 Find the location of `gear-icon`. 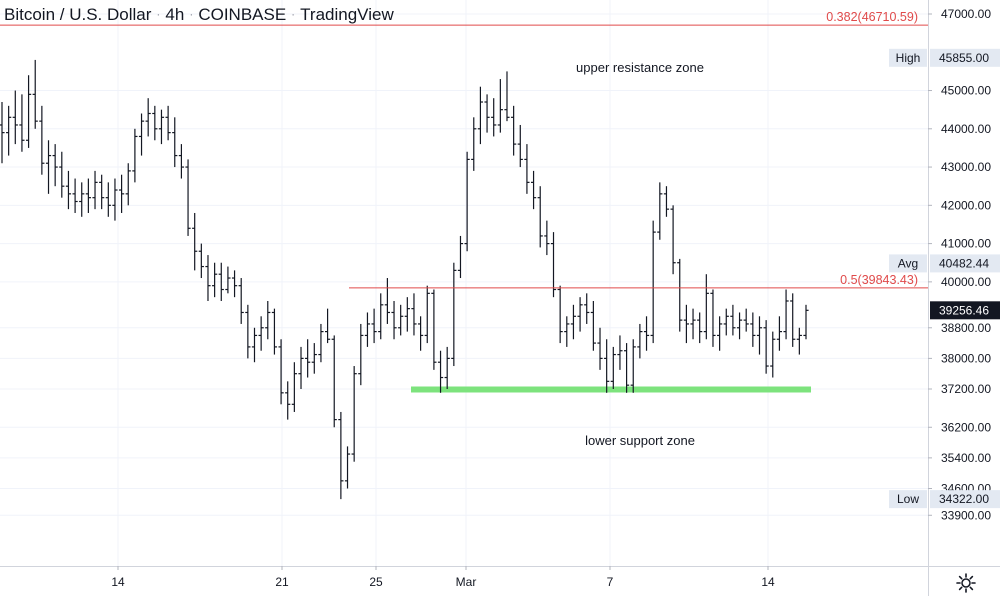

gear-icon is located at coordinates (966, 583).